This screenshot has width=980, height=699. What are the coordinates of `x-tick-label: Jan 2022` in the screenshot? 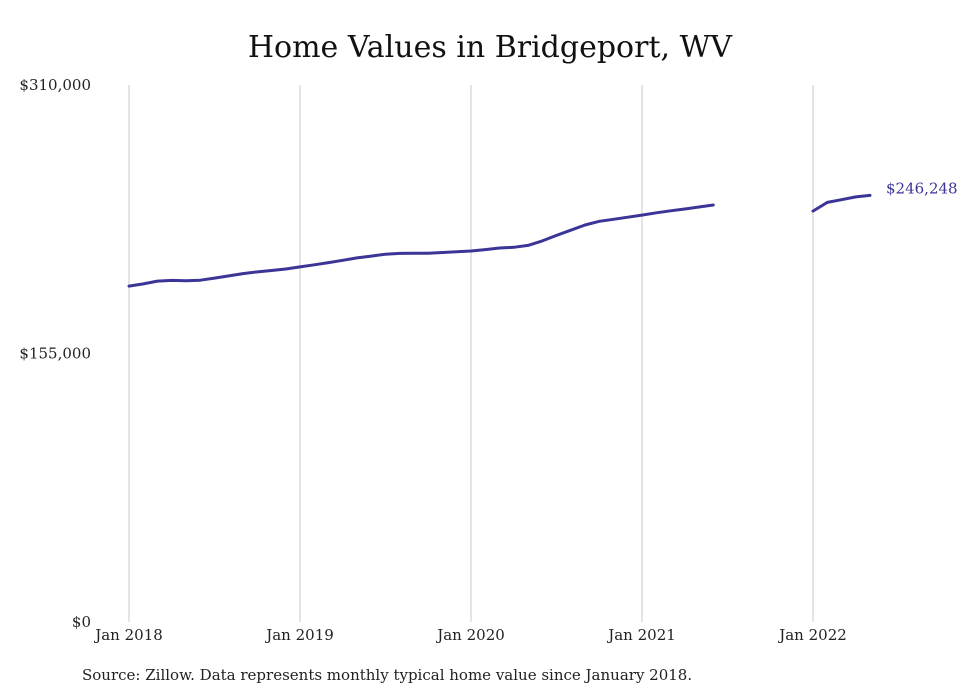 It's located at (812, 635).